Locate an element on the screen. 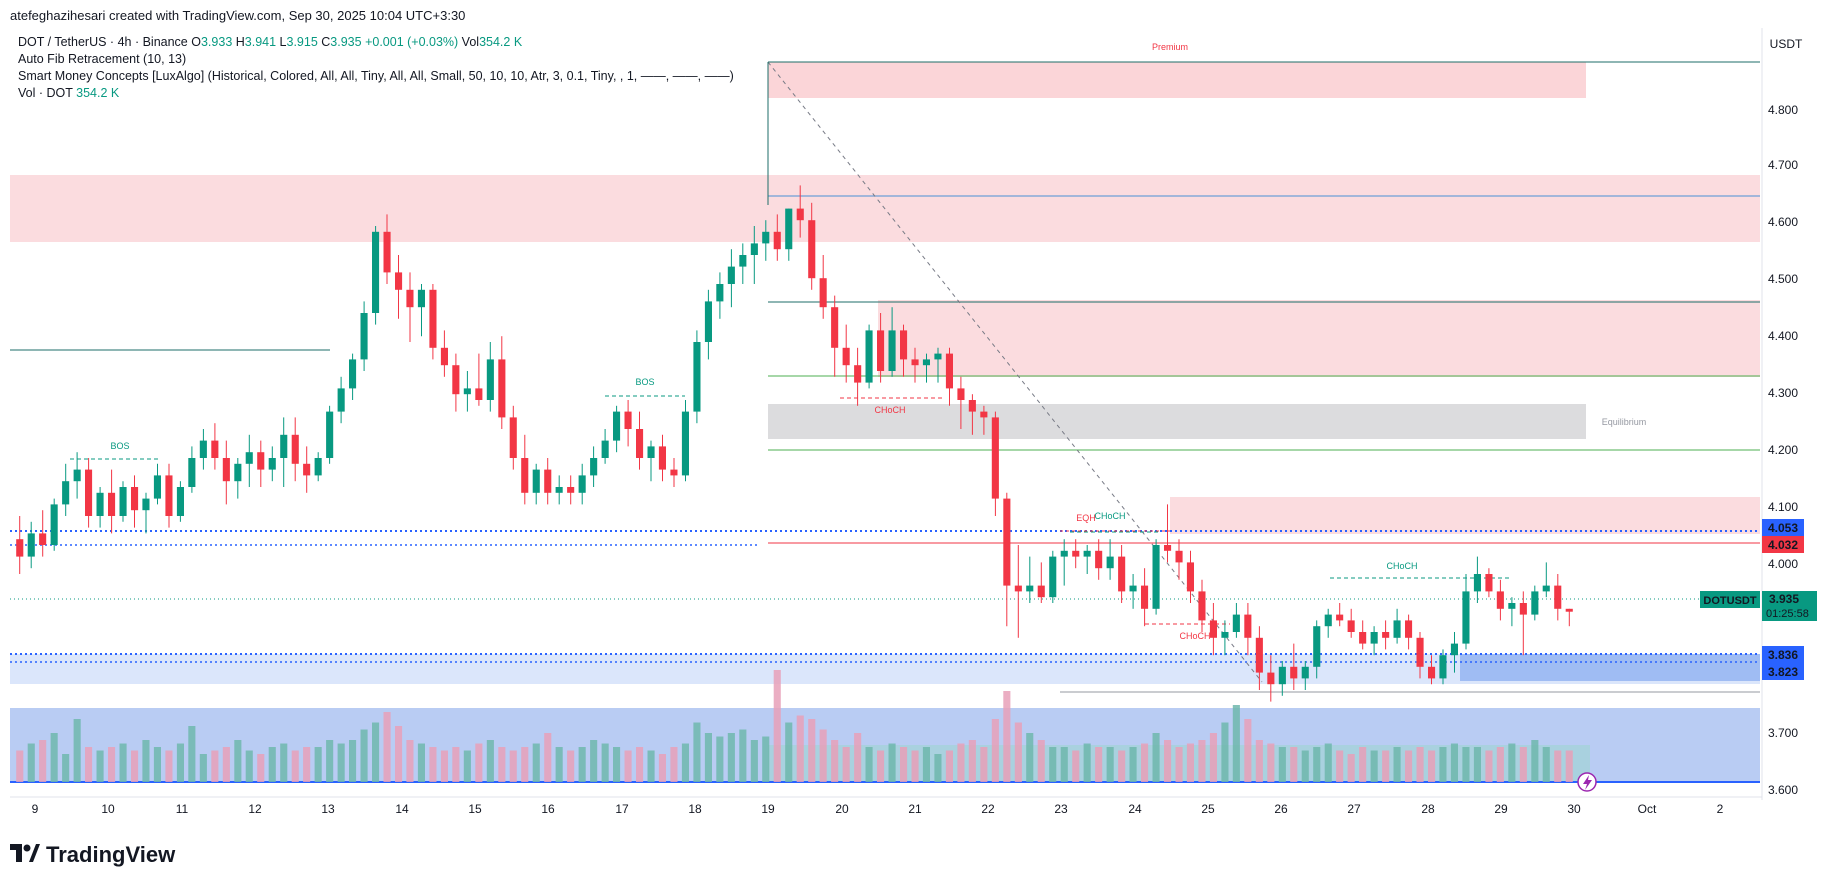  time-tick-label: 12 is located at coordinates (255, 809).